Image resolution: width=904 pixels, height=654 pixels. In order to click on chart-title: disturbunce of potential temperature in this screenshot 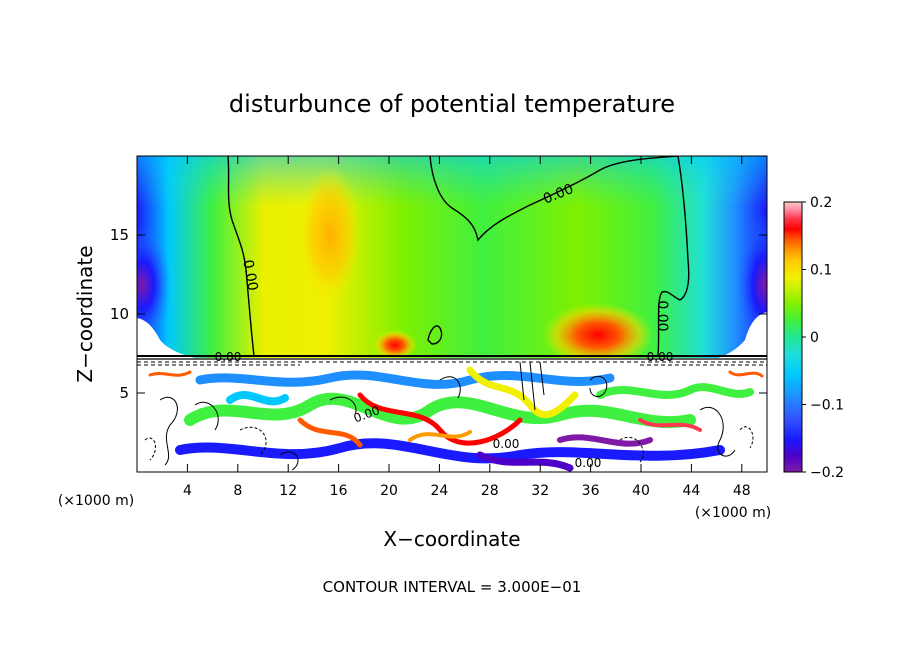, I will do `click(452, 104)`.